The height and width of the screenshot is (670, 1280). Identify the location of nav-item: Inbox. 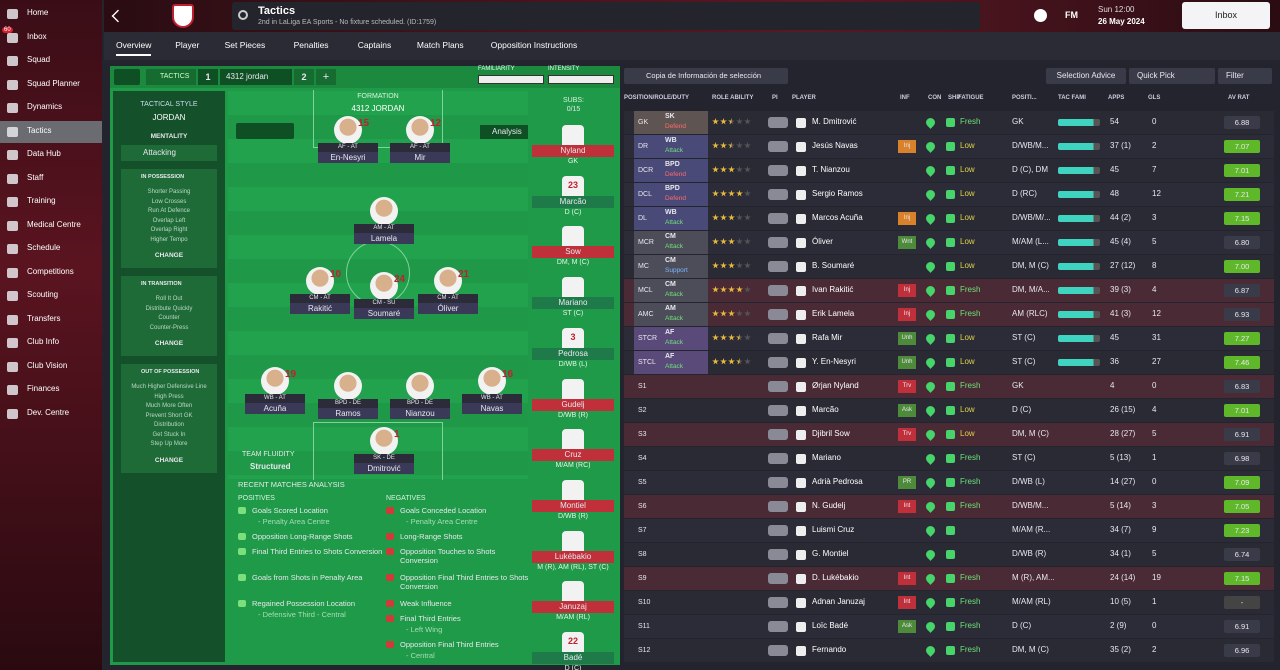
(51, 38).